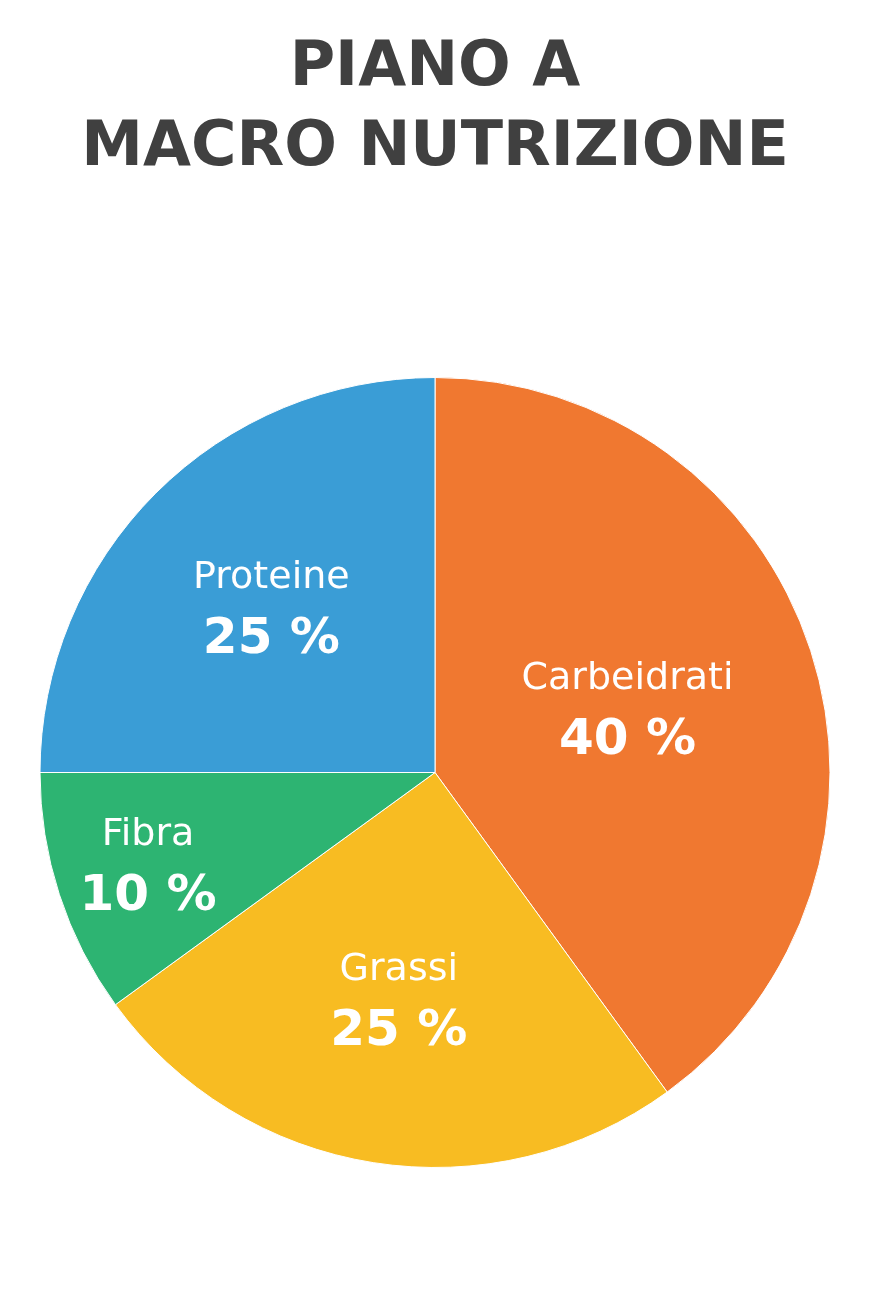  Describe the element at coordinates (627, 675) in the screenshot. I see `slice-label: Carbeidrati` at that location.